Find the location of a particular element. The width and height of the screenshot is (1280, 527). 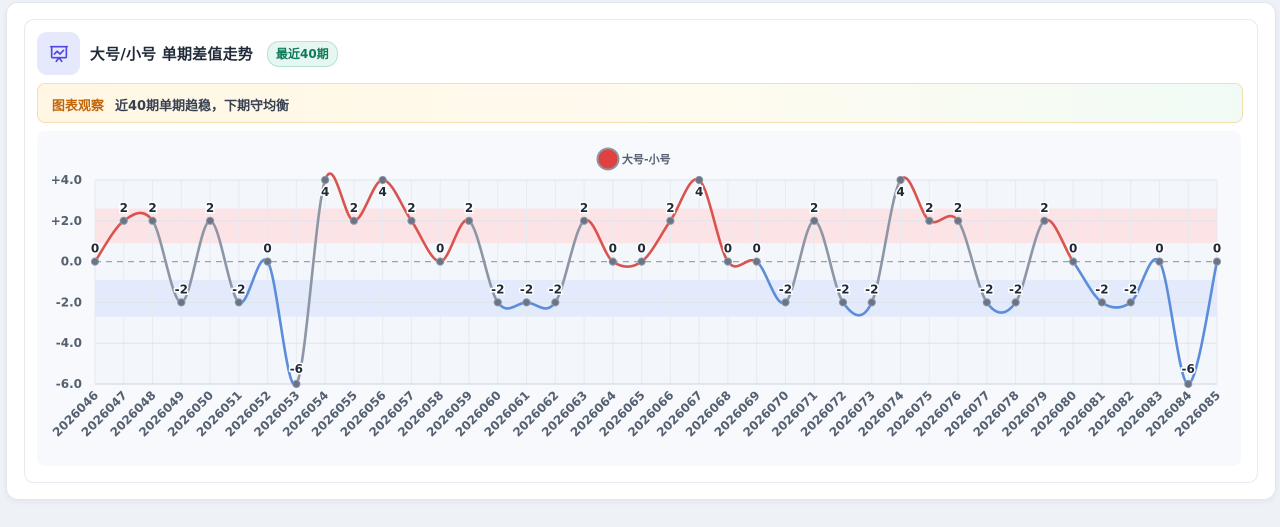

legend-label: 大号-小号 is located at coordinates (646, 159).